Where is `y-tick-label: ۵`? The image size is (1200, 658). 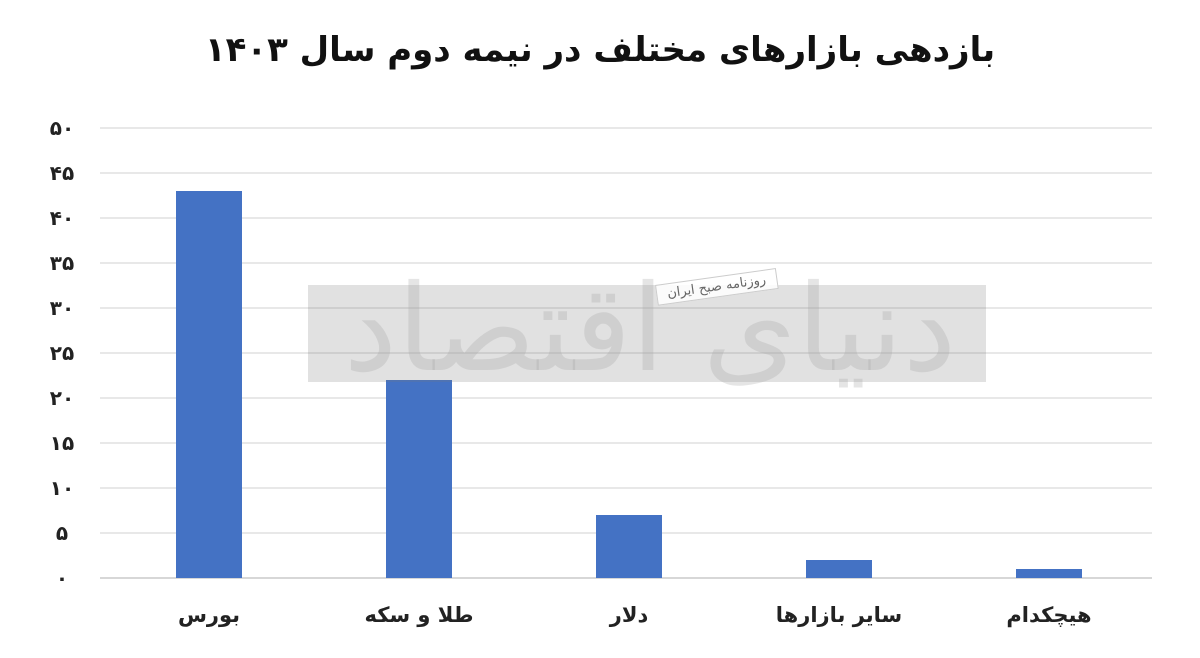 y-tick-label: ۵ is located at coordinates (62, 533).